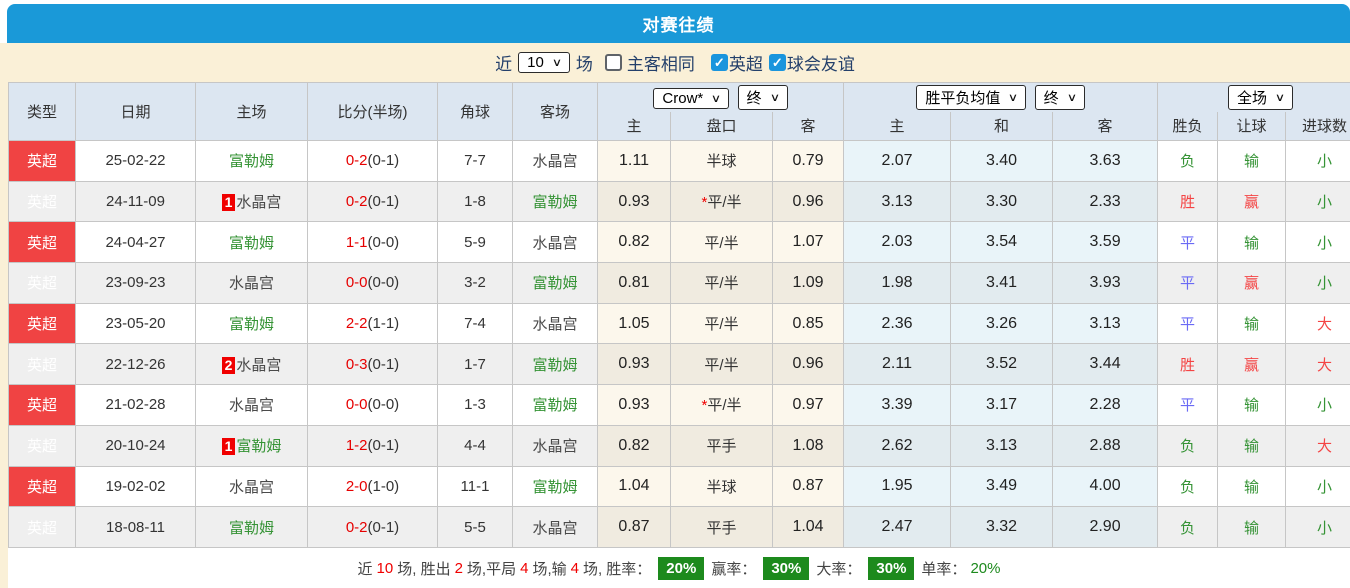 The image size is (1350, 588). Describe the element at coordinates (1105, 364) in the screenshot. I see `avg-away-odds: 3.44` at that location.